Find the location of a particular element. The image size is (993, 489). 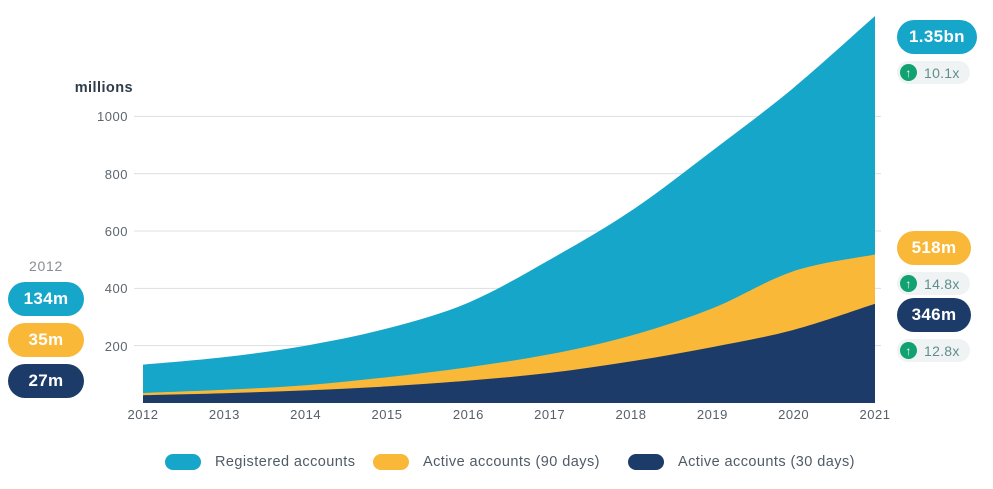

legend-item-0: Registered accounts is located at coordinates (260, 462).